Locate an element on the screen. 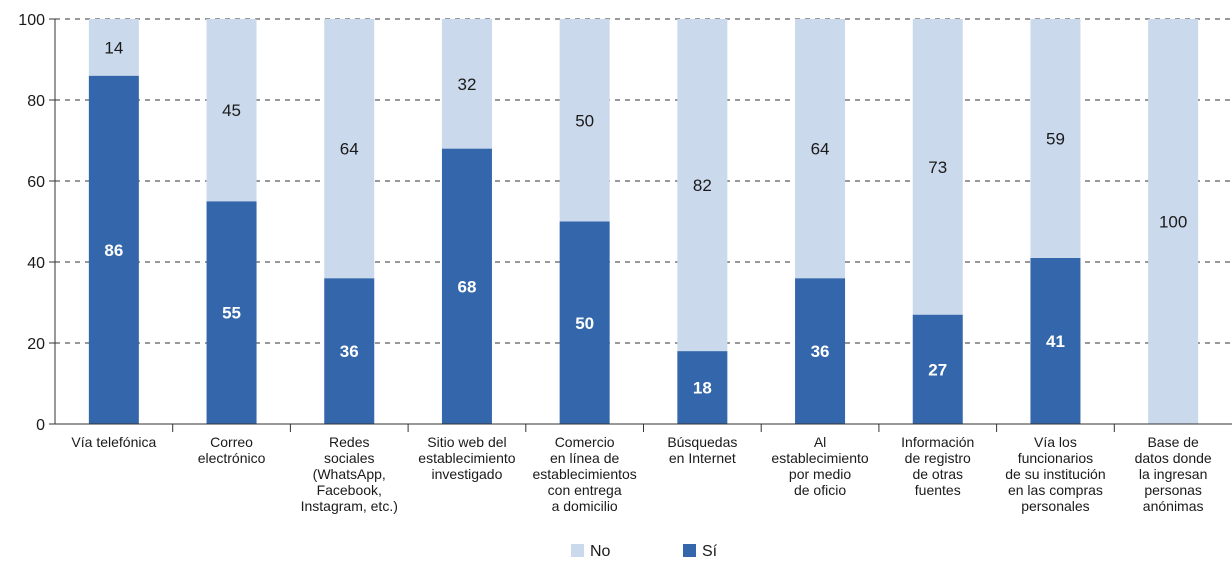 The image size is (1232, 563). data-label-no: 59 is located at coordinates (1055, 138).